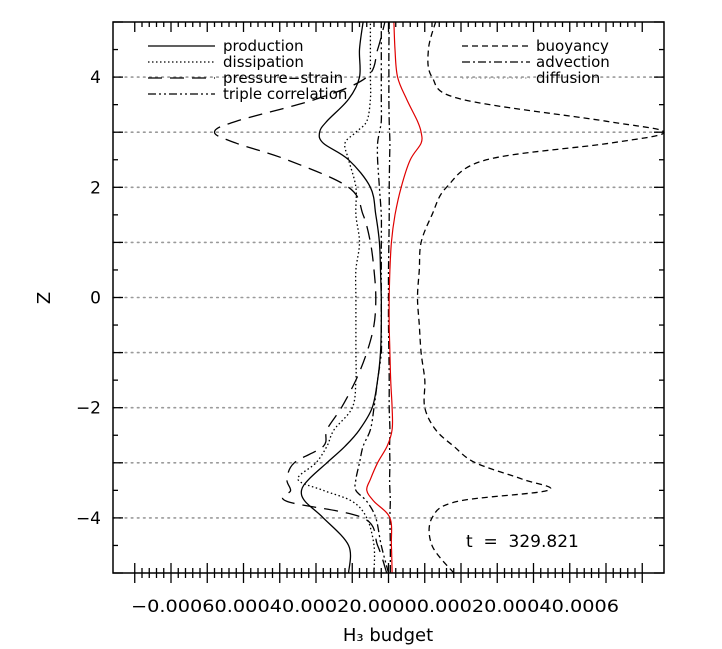 The height and width of the screenshot is (649, 722). What do you see at coordinates (573, 62) in the screenshot?
I see `legend-label: advection` at bounding box center [573, 62].